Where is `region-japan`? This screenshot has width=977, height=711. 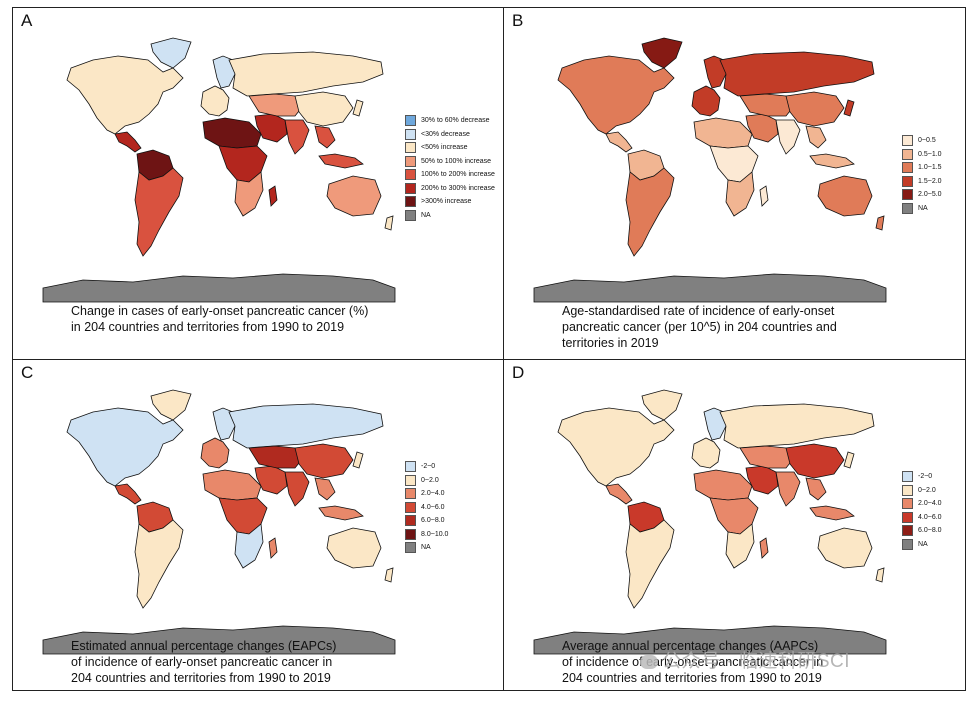 region-japan is located at coordinates (358, 108).